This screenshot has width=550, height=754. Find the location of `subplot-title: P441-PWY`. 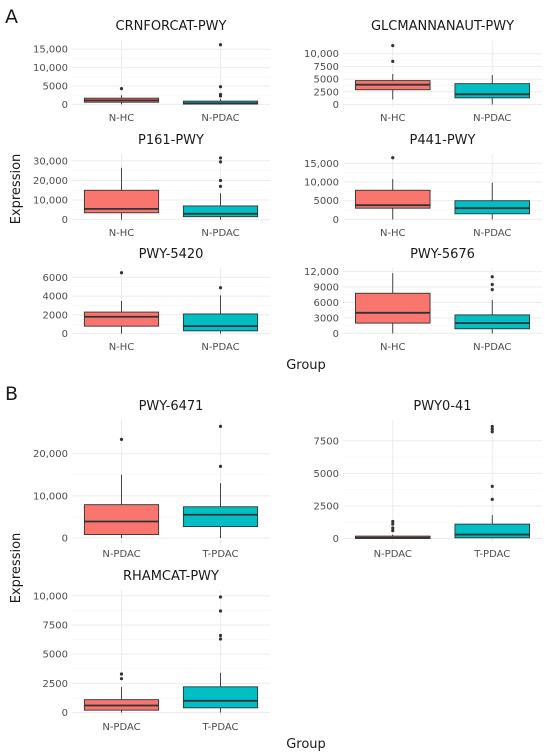

subplot-title: P441-PWY is located at coordinates (443, 140).